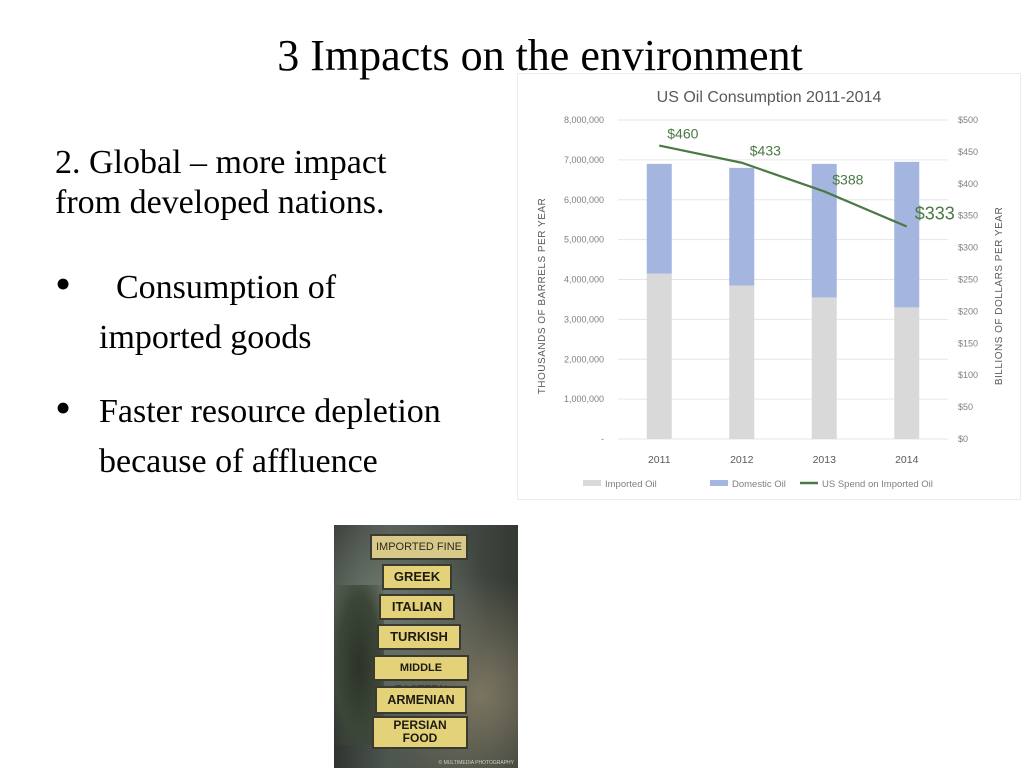  What do you see at coordinates (968, 248) in the screenshot?
I see `y2-tick-label: $300` at bounding box center [968, 248].